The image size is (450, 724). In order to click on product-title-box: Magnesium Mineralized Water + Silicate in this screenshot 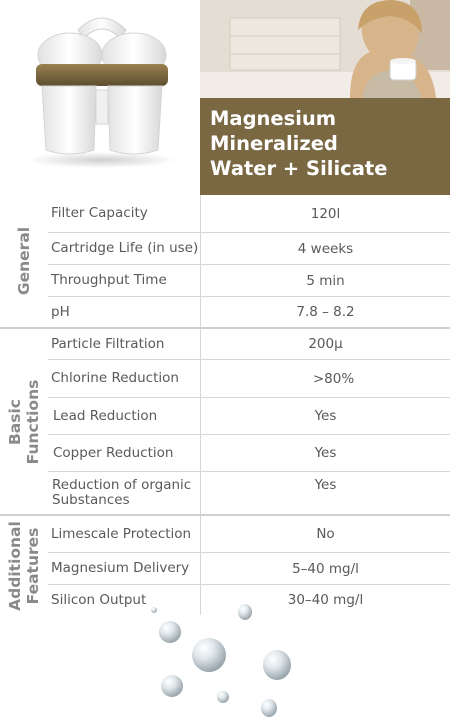, I will do `click(325, 146)`.